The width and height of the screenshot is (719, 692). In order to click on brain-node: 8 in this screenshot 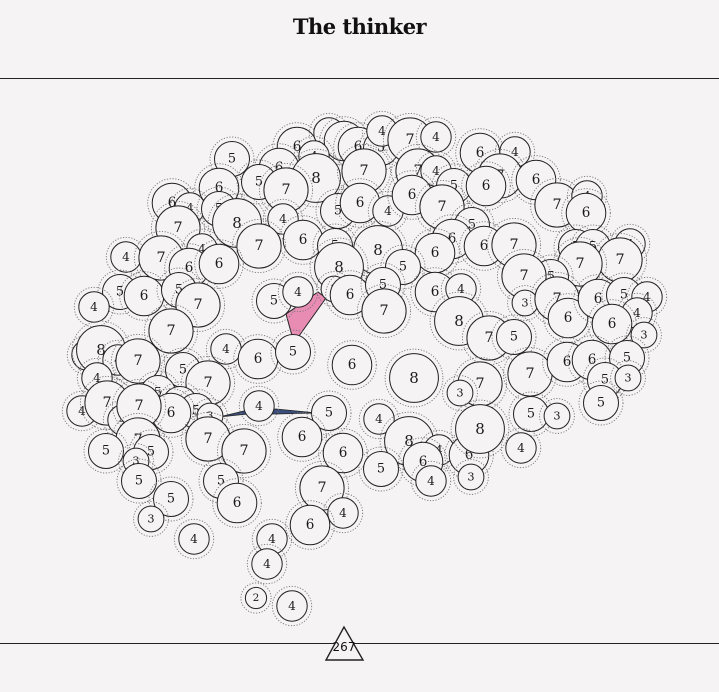, I will do `click(480, 429)`.